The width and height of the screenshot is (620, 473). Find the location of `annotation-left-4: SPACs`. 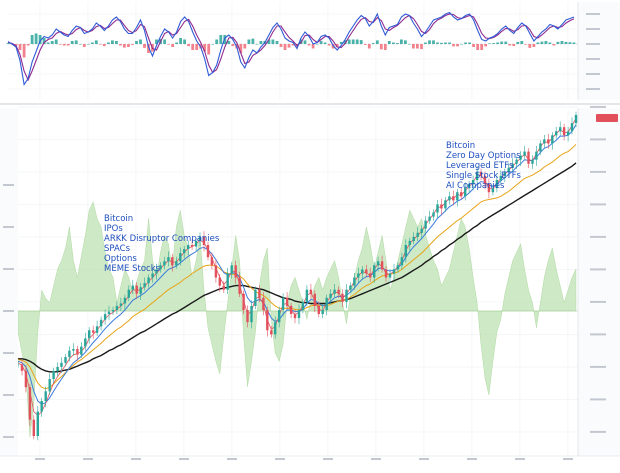

annotation-left-4: SPACs is located at coordinates (117, 249).